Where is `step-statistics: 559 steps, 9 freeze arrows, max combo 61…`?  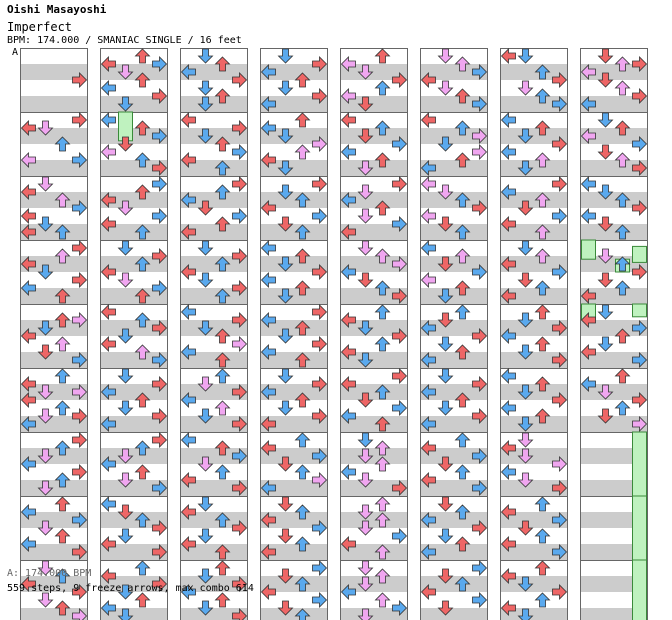 step-statistics: 559 steps, 9 freeze arrows, max combo 61… is located at coordinates (130, 588).